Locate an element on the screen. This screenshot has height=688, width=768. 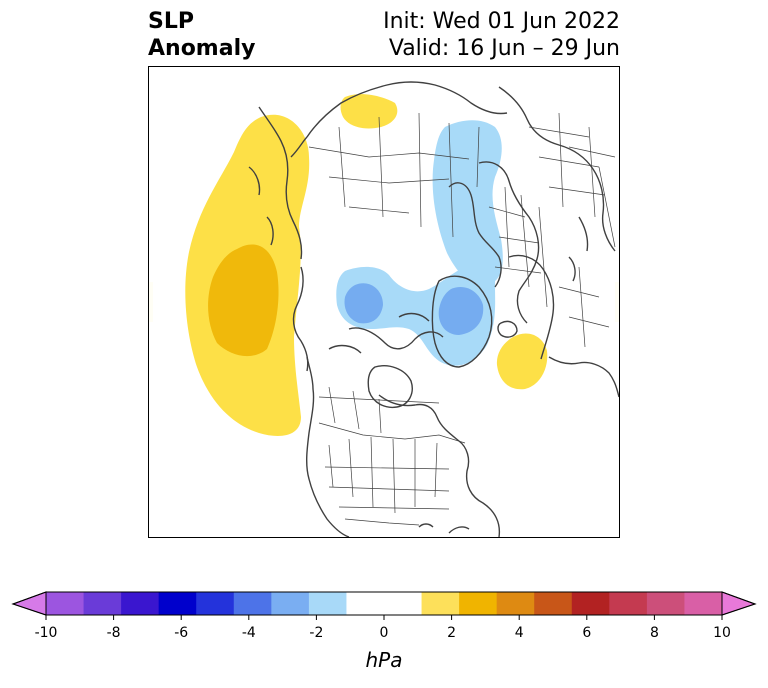
edge-tint-east is located at coordinates (617, 302).